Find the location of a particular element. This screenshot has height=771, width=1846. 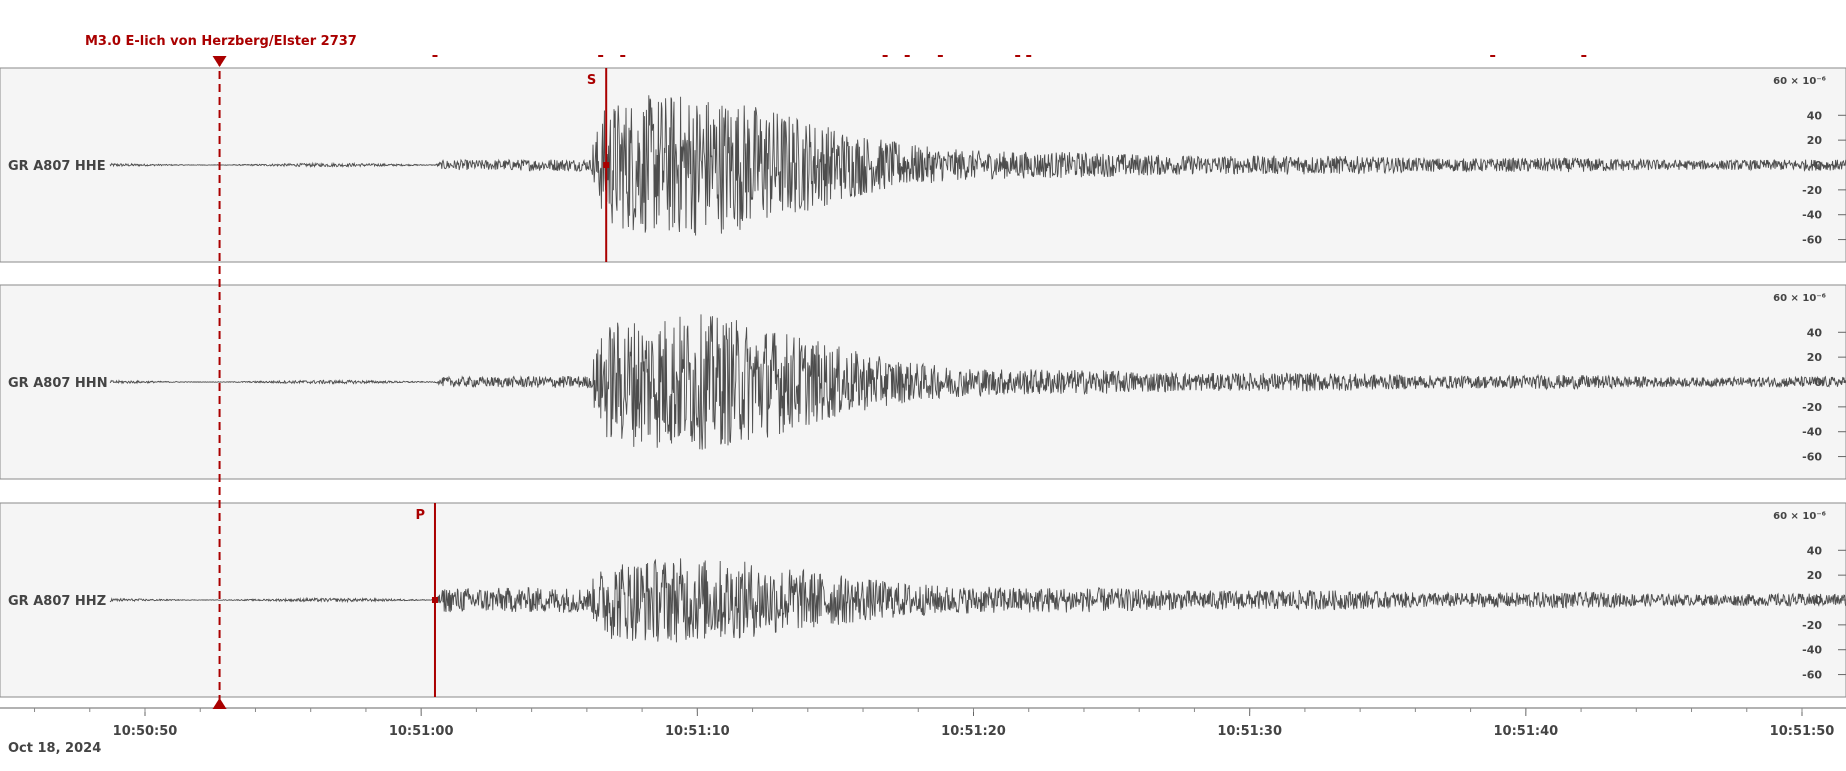

x-tick-label: 10:51:00 is located at coordinates (421, 731).